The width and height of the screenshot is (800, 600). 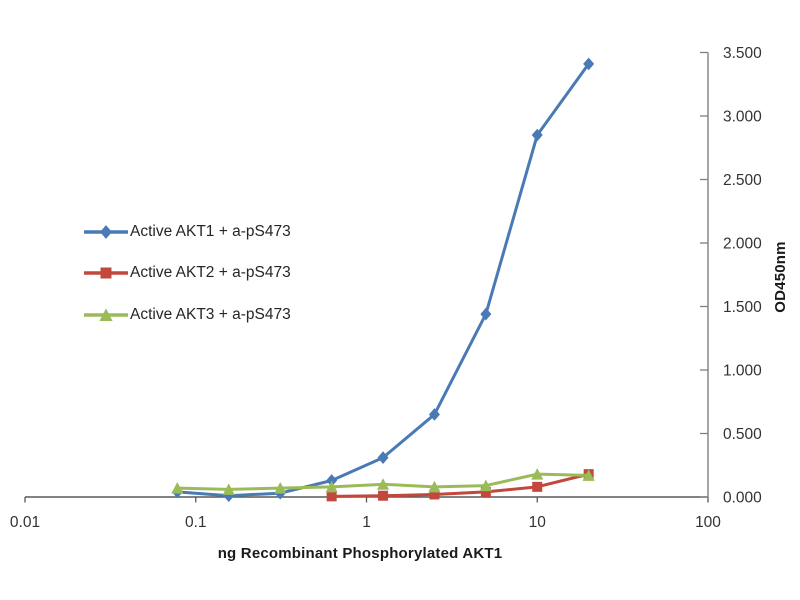 I want to click on x-tick-label: 0.01, so click(x=25, y=522).